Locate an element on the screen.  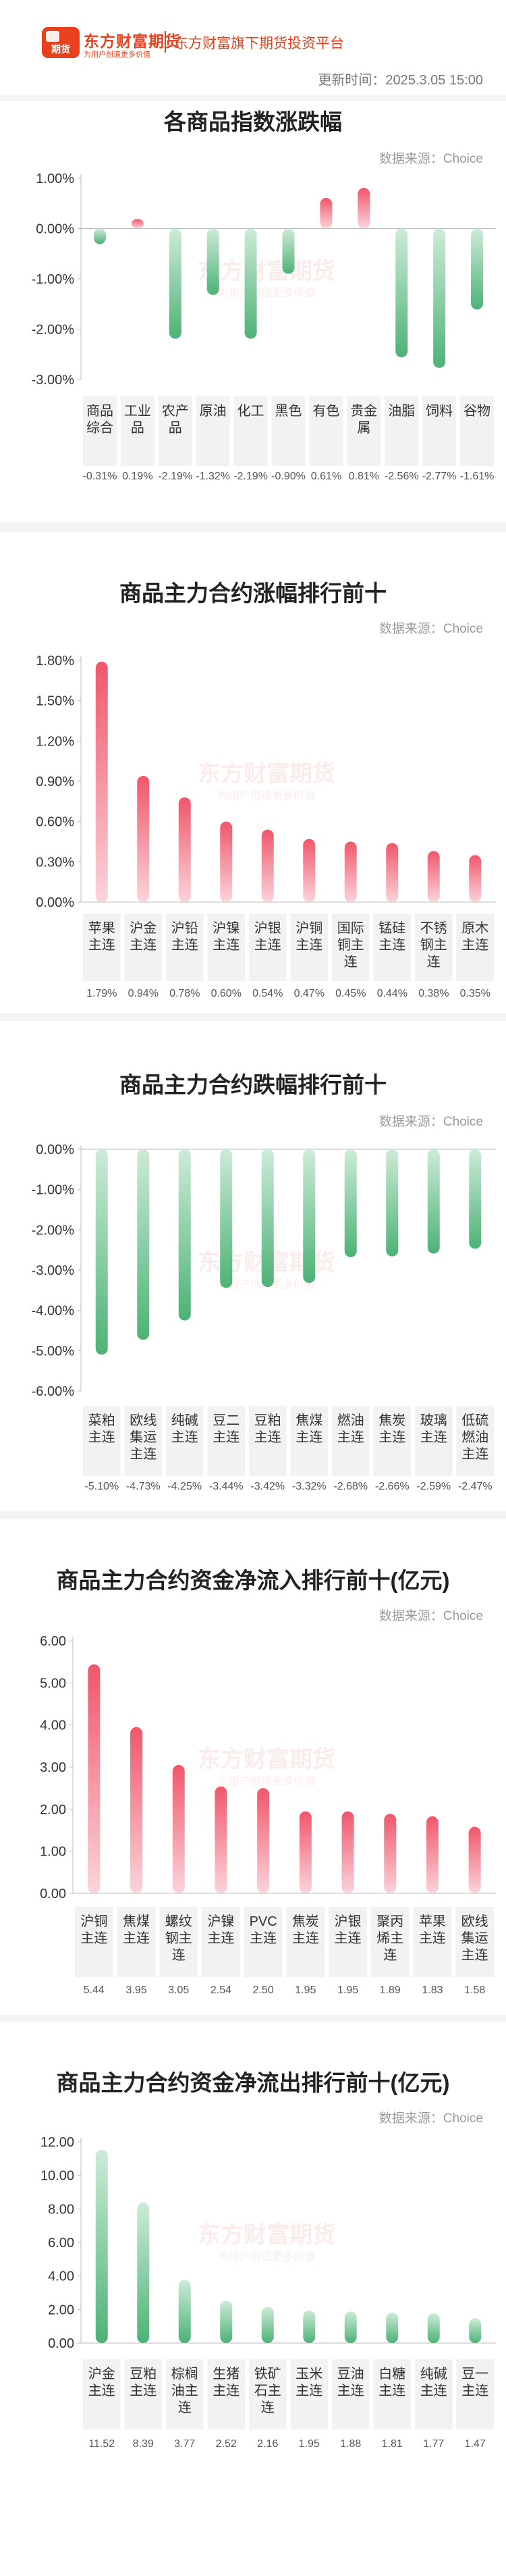
category-label: 焦炭主连 is located at coordinates (391, 1429).